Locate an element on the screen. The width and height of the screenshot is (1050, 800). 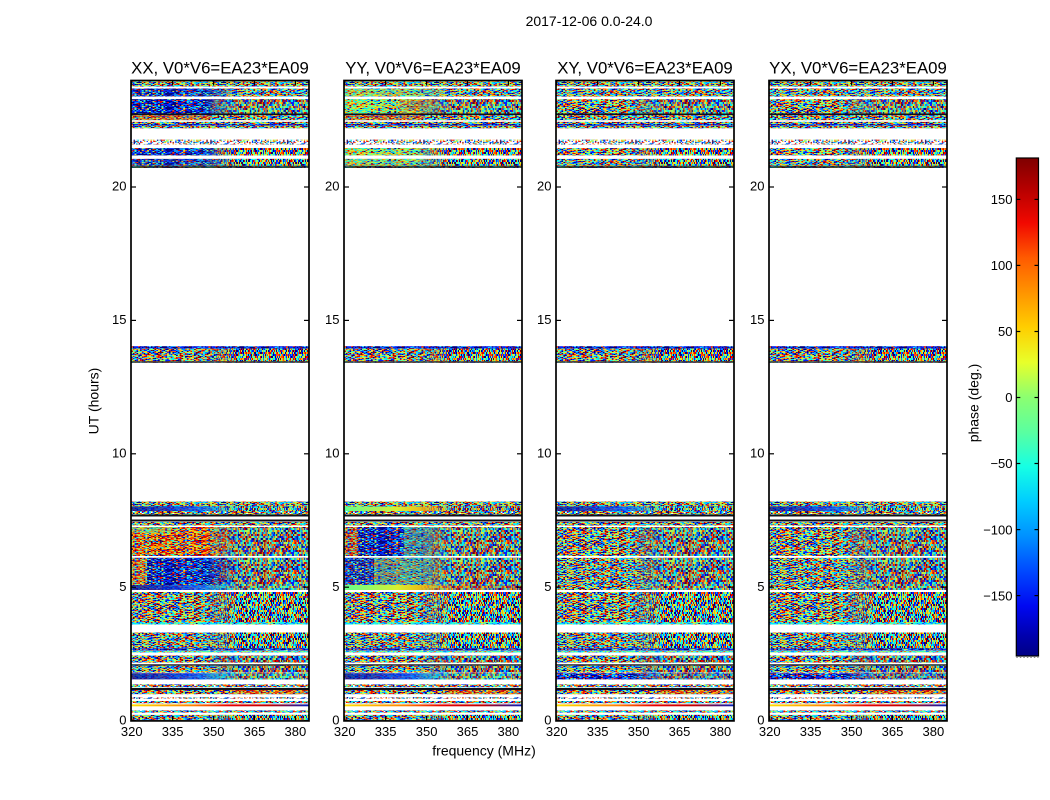
svg-text: 2017-12-06 0.0-24.0 is located at coordinates (589, 21).